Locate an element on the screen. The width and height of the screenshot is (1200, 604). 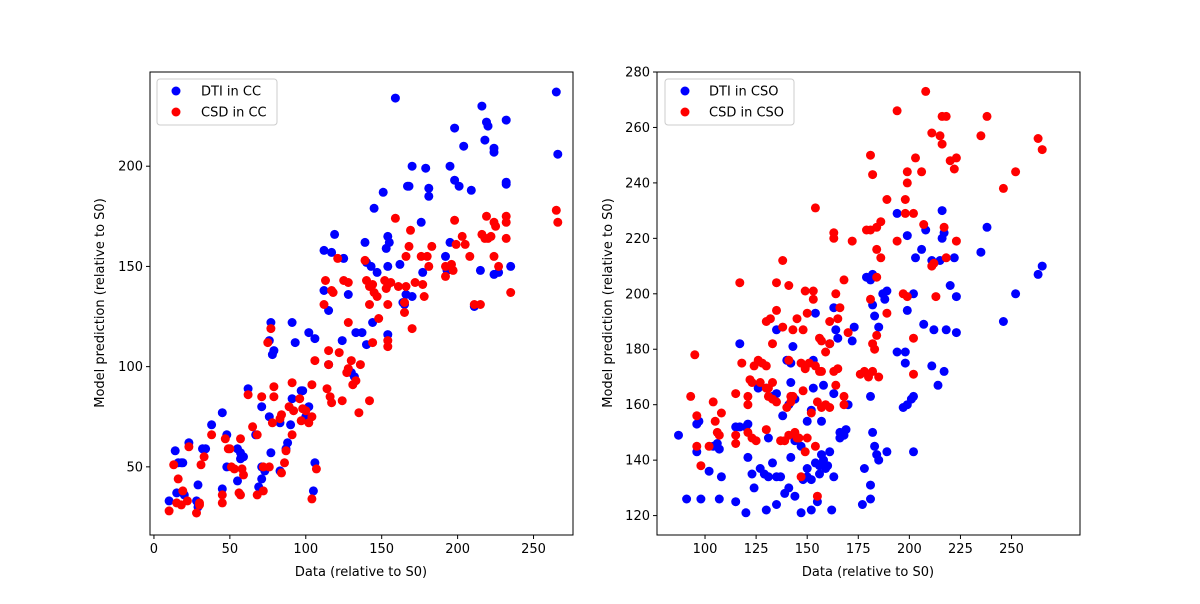
y-tick-label: 200 is located at coordinates (130, 167).